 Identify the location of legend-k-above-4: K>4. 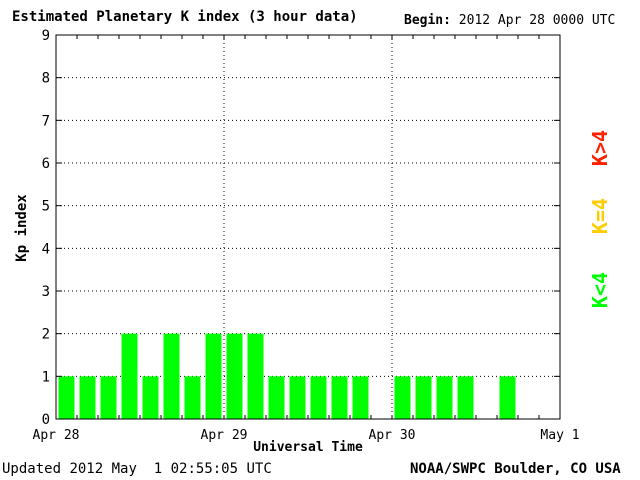
(600, 148).